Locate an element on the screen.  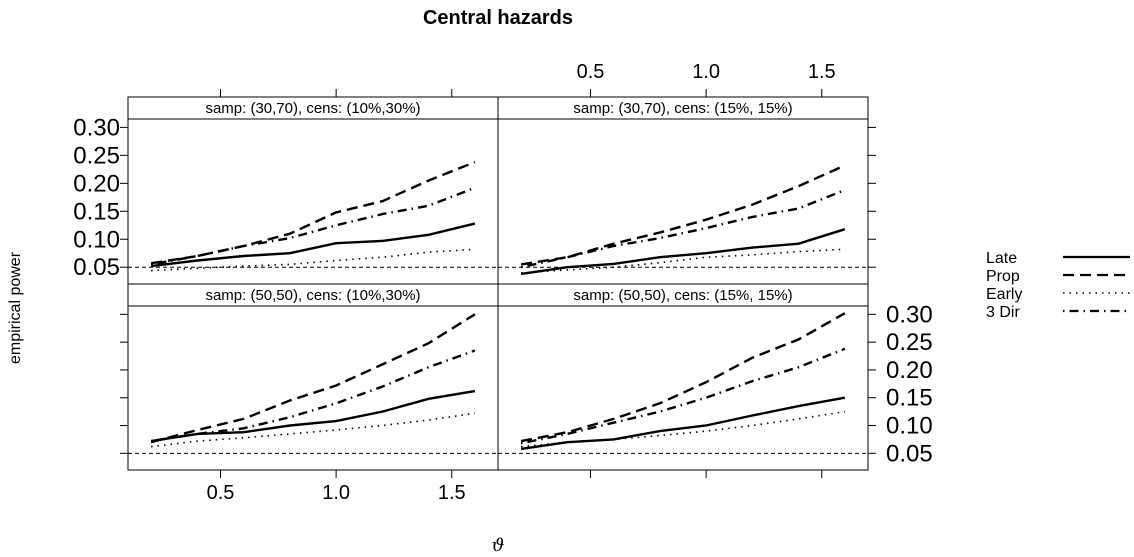
y-axis-label: empirical power is located at coordinates (15, 307).